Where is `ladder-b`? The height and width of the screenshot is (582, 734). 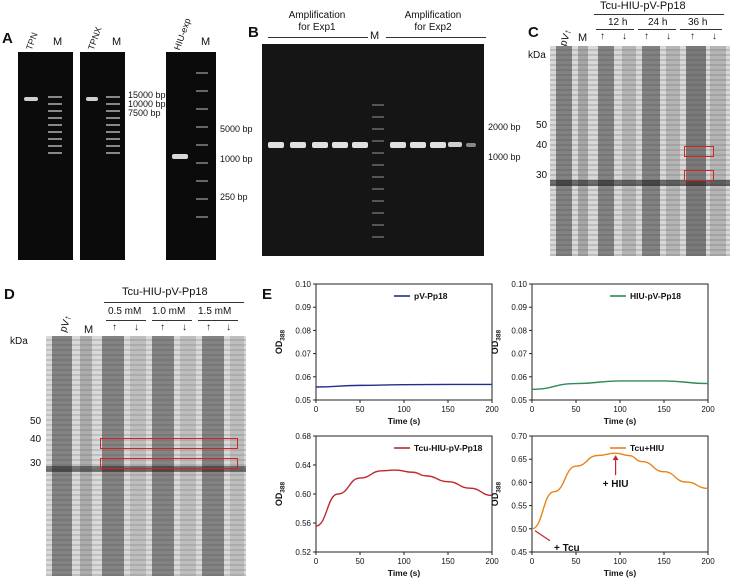 ladder-b is located at coordinates (378, 174).